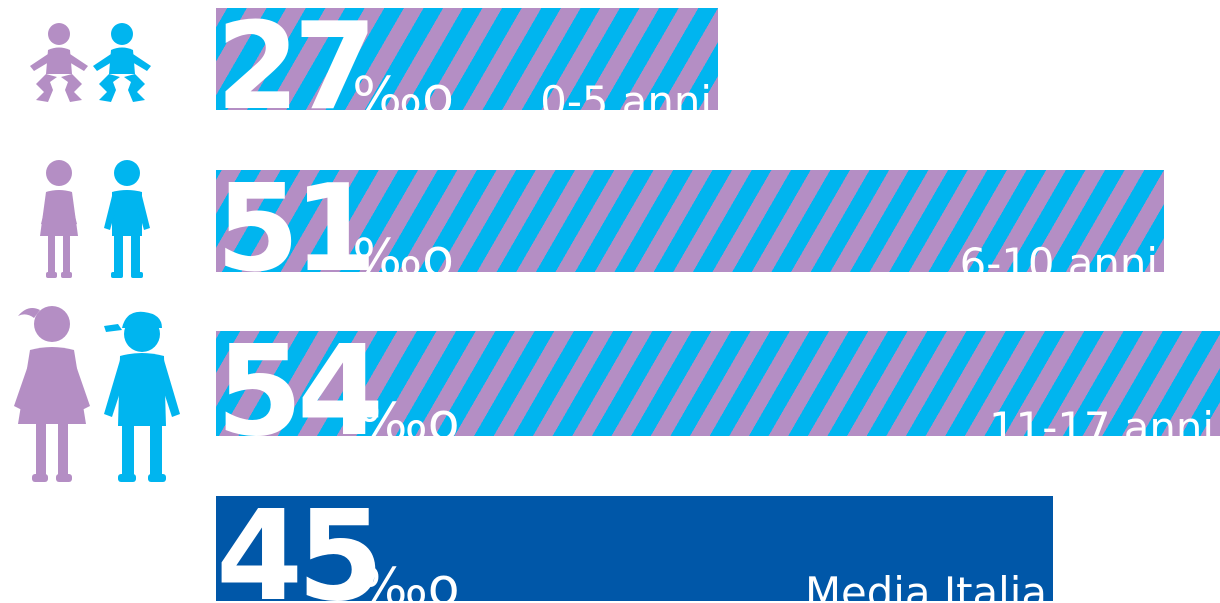 This screenshot has width=1220, height=603. Describe the element at coordinates (97, 394) in the screenshot. I see `teen-icons` at that location.